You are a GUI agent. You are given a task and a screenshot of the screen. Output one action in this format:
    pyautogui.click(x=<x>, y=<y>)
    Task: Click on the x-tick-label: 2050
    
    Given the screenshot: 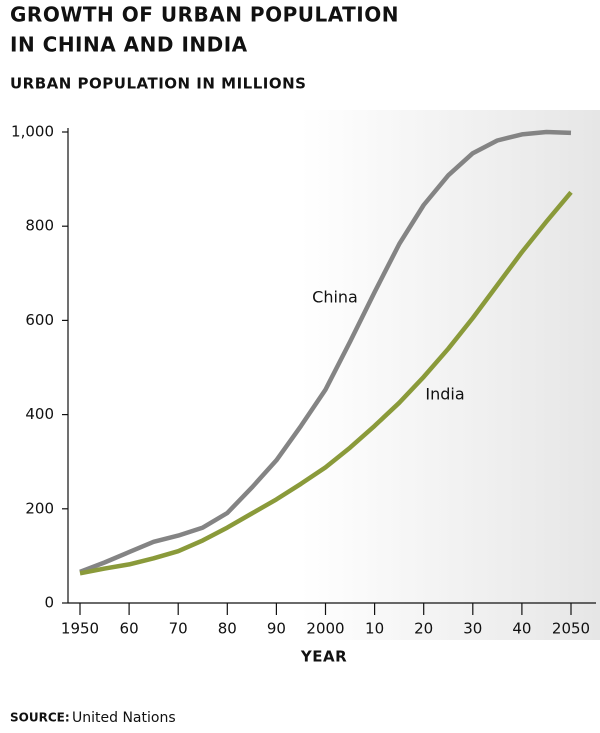 What is the action you would take?
    pyautogui.click(x=571, y=629)
    